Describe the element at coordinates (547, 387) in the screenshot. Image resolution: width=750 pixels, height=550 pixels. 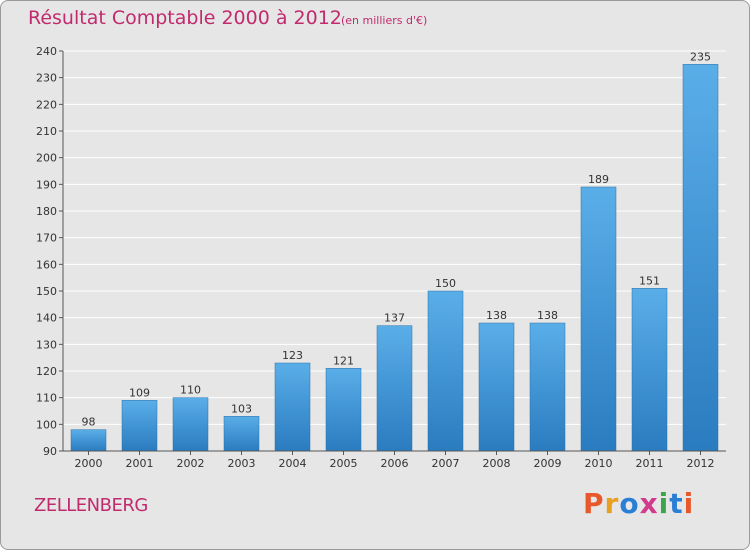
I see `bar-2009` at that location.